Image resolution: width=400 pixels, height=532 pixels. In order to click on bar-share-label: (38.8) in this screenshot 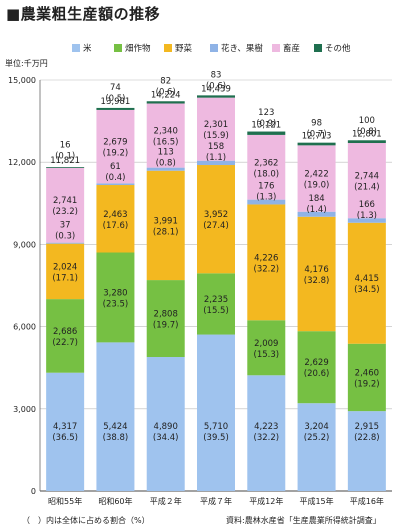, I will do `click(116, 438)`.